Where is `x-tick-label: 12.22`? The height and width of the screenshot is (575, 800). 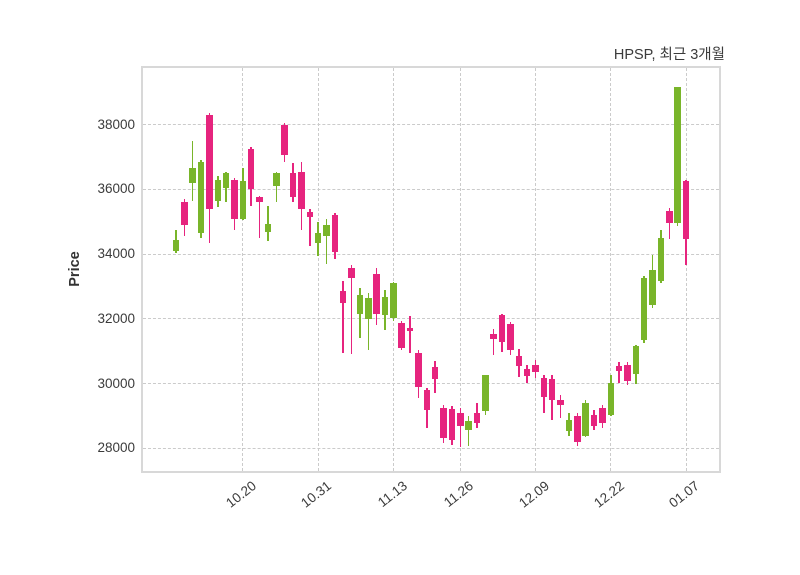
x-tick-label: 12.22 is located at coordinates (609, 494).